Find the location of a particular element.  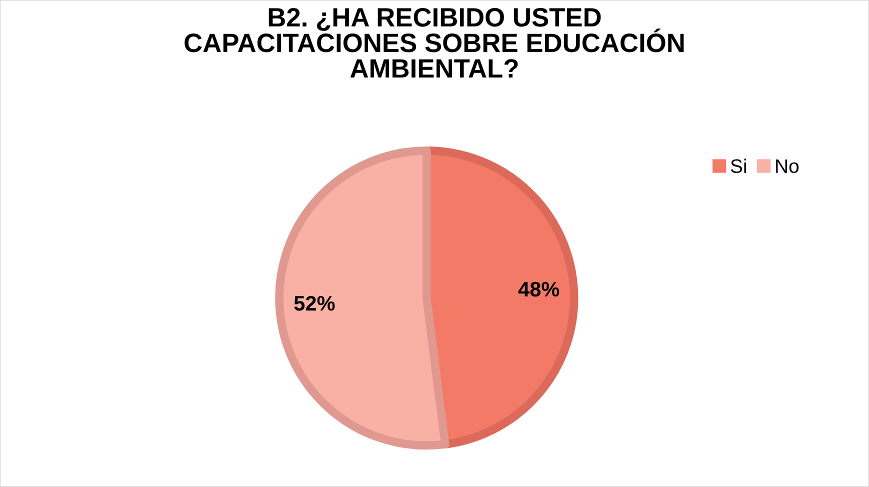

data-label: 48% is located at coordinates (539, 289).